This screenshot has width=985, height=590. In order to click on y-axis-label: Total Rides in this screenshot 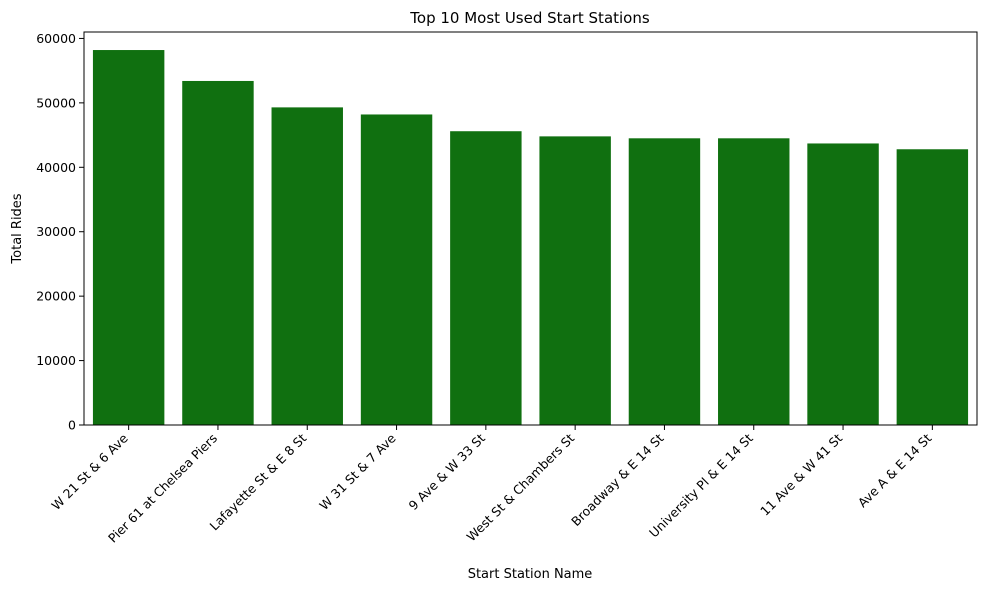, I will do `click(17, 228)`.